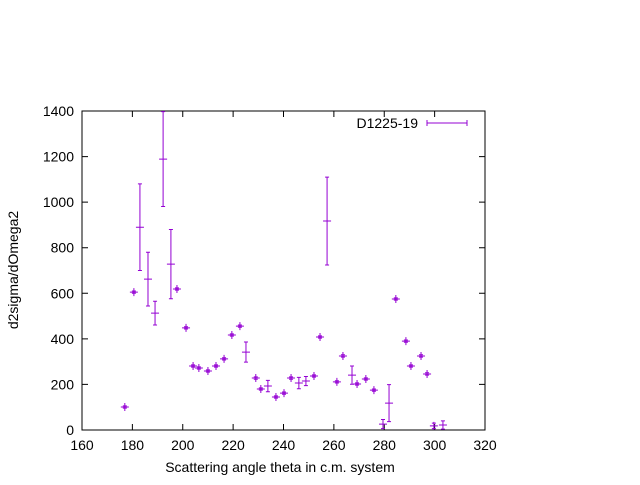 This screenshot has width=640, height=485. Describe the element at coordinates (233, 445) in the screenshot. I see `x-tick-label: 220` at that location.